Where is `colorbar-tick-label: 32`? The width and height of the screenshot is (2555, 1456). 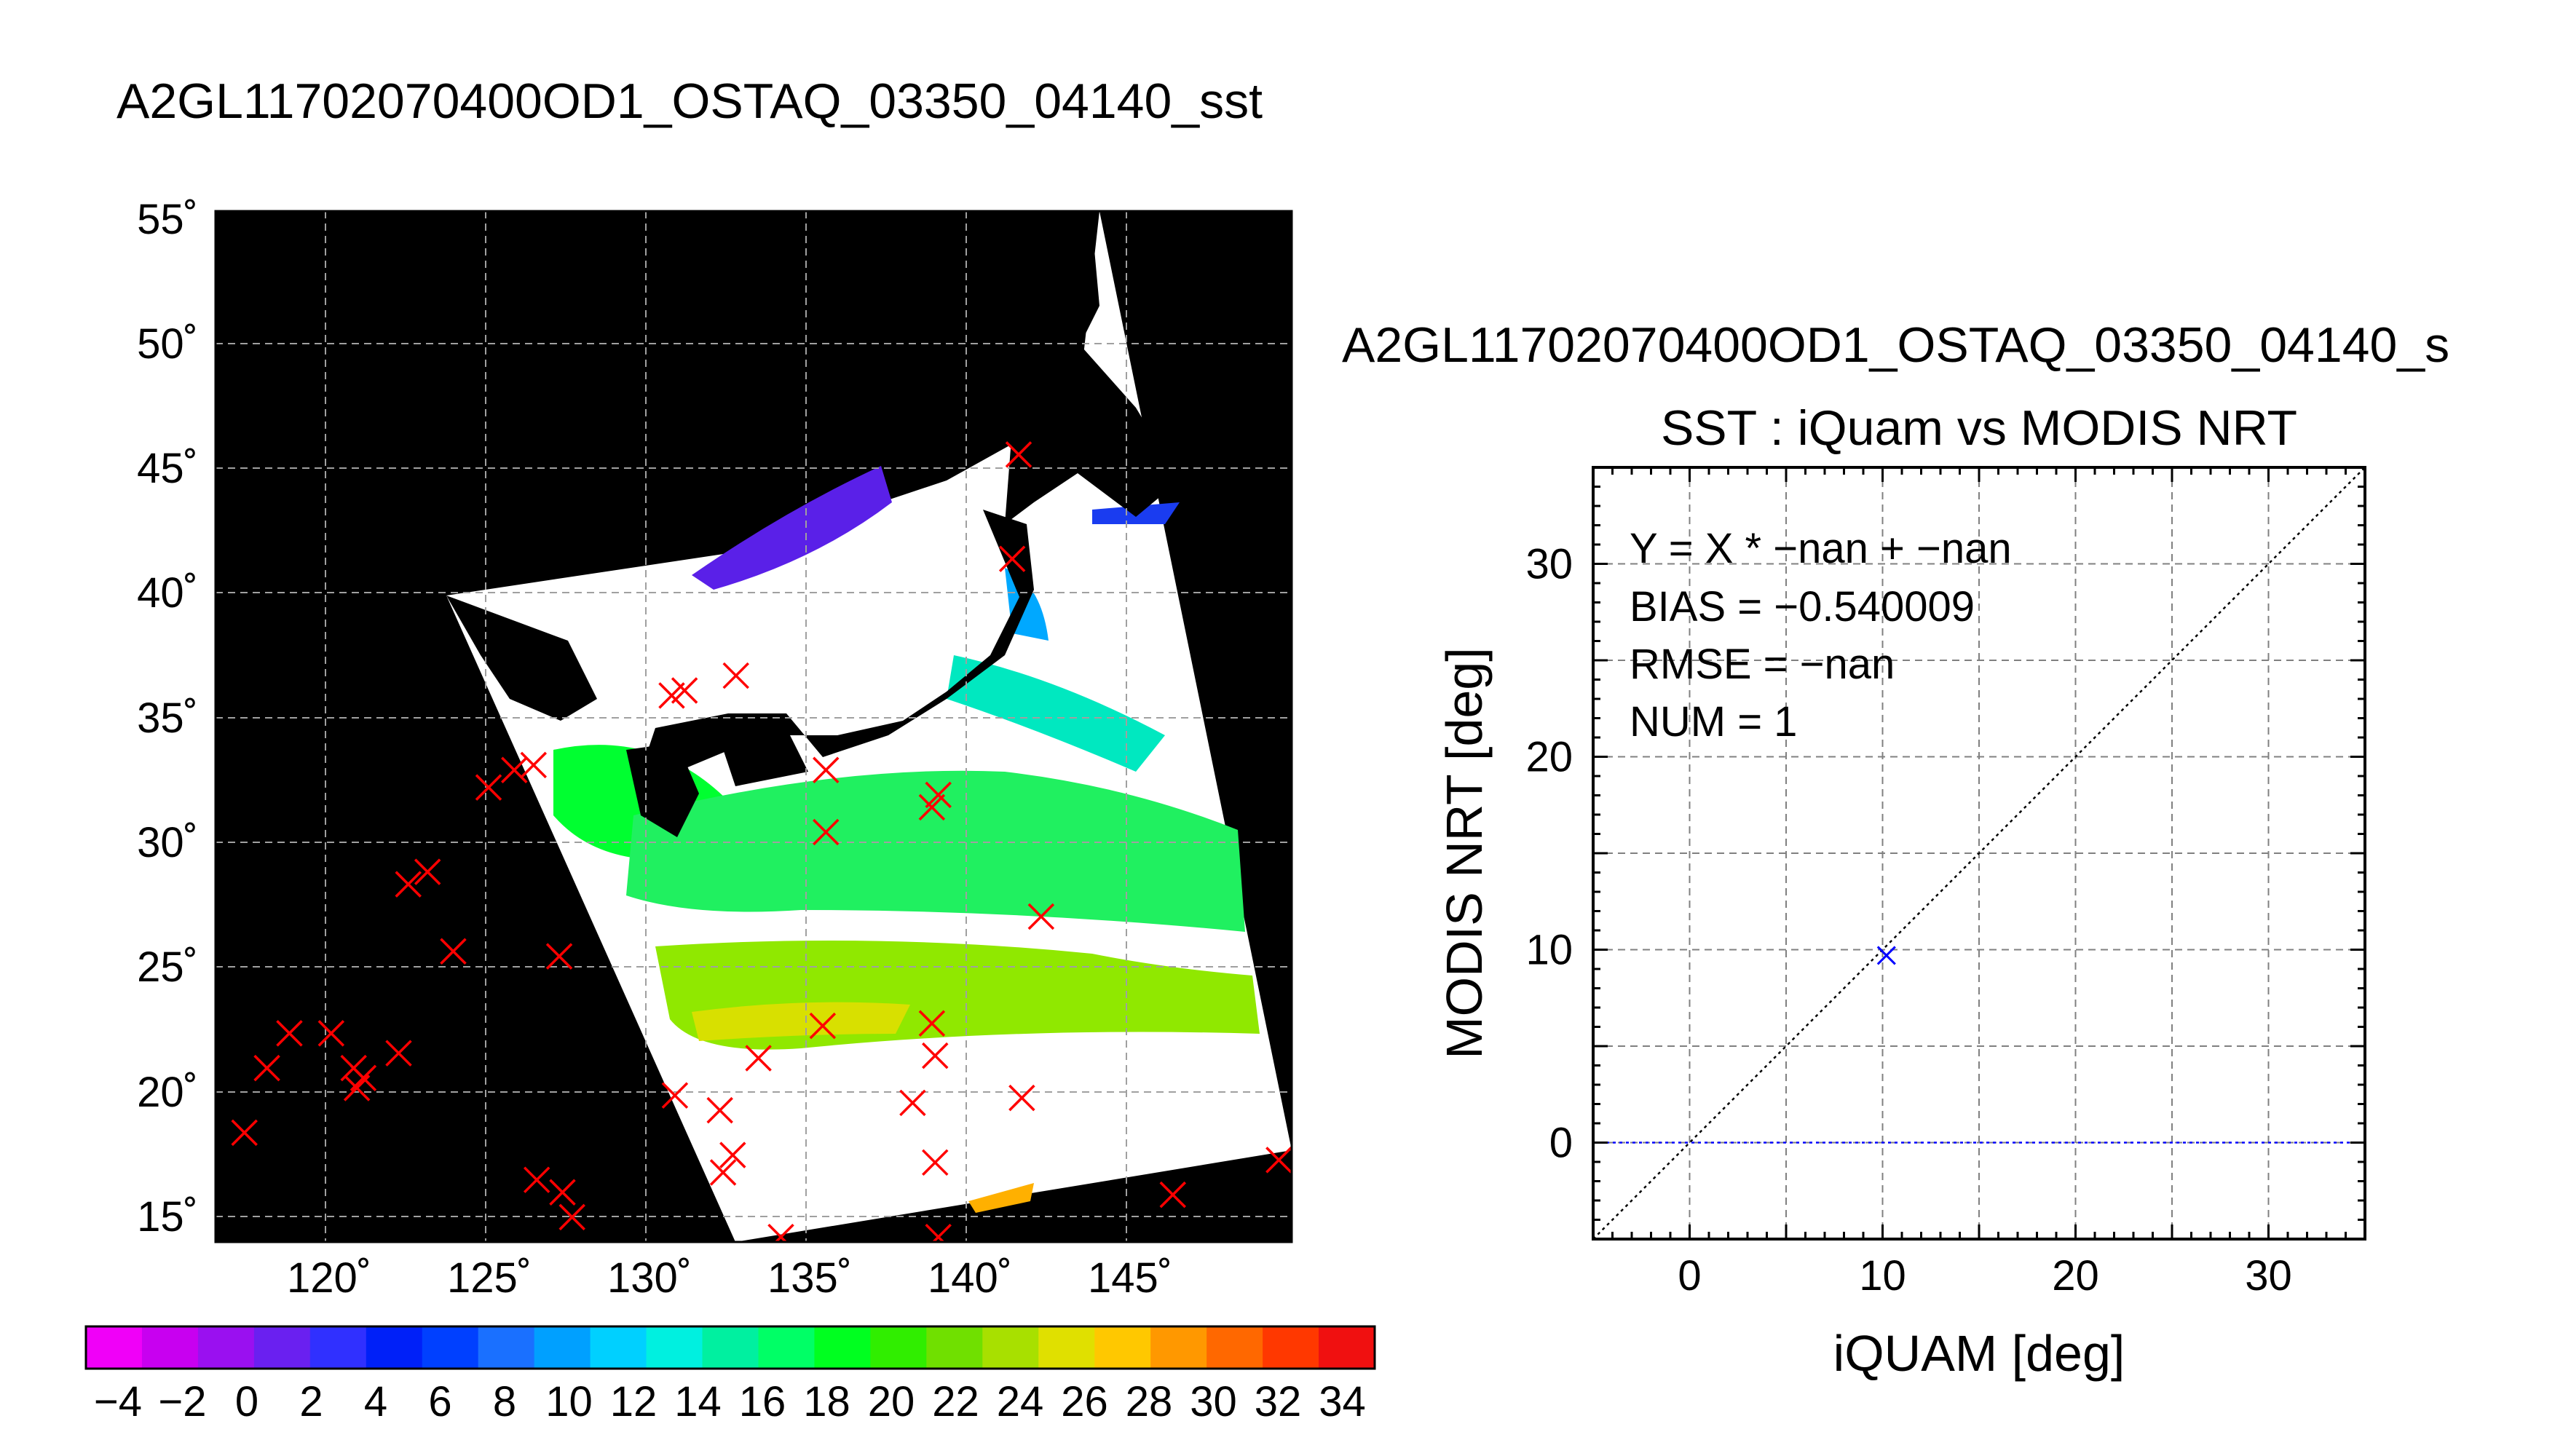 colorbar-tick-label: 32 is located at coordinates (1278, 1401).